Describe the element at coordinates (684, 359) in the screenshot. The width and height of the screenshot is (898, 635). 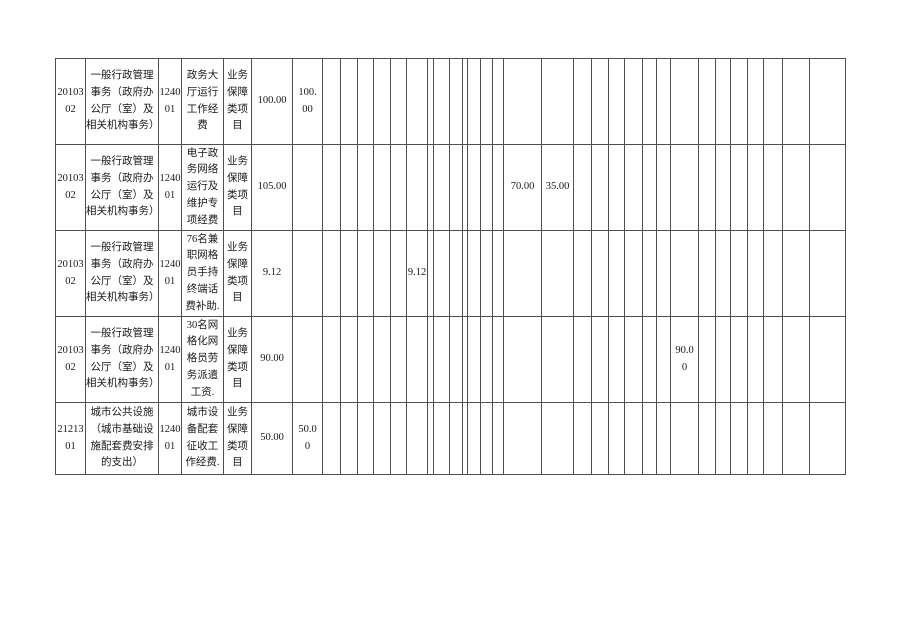
I see `amount-cell: 90.0 0` at that location.